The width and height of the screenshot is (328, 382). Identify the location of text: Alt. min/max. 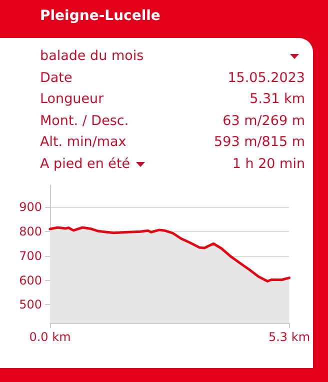
(83, 142).